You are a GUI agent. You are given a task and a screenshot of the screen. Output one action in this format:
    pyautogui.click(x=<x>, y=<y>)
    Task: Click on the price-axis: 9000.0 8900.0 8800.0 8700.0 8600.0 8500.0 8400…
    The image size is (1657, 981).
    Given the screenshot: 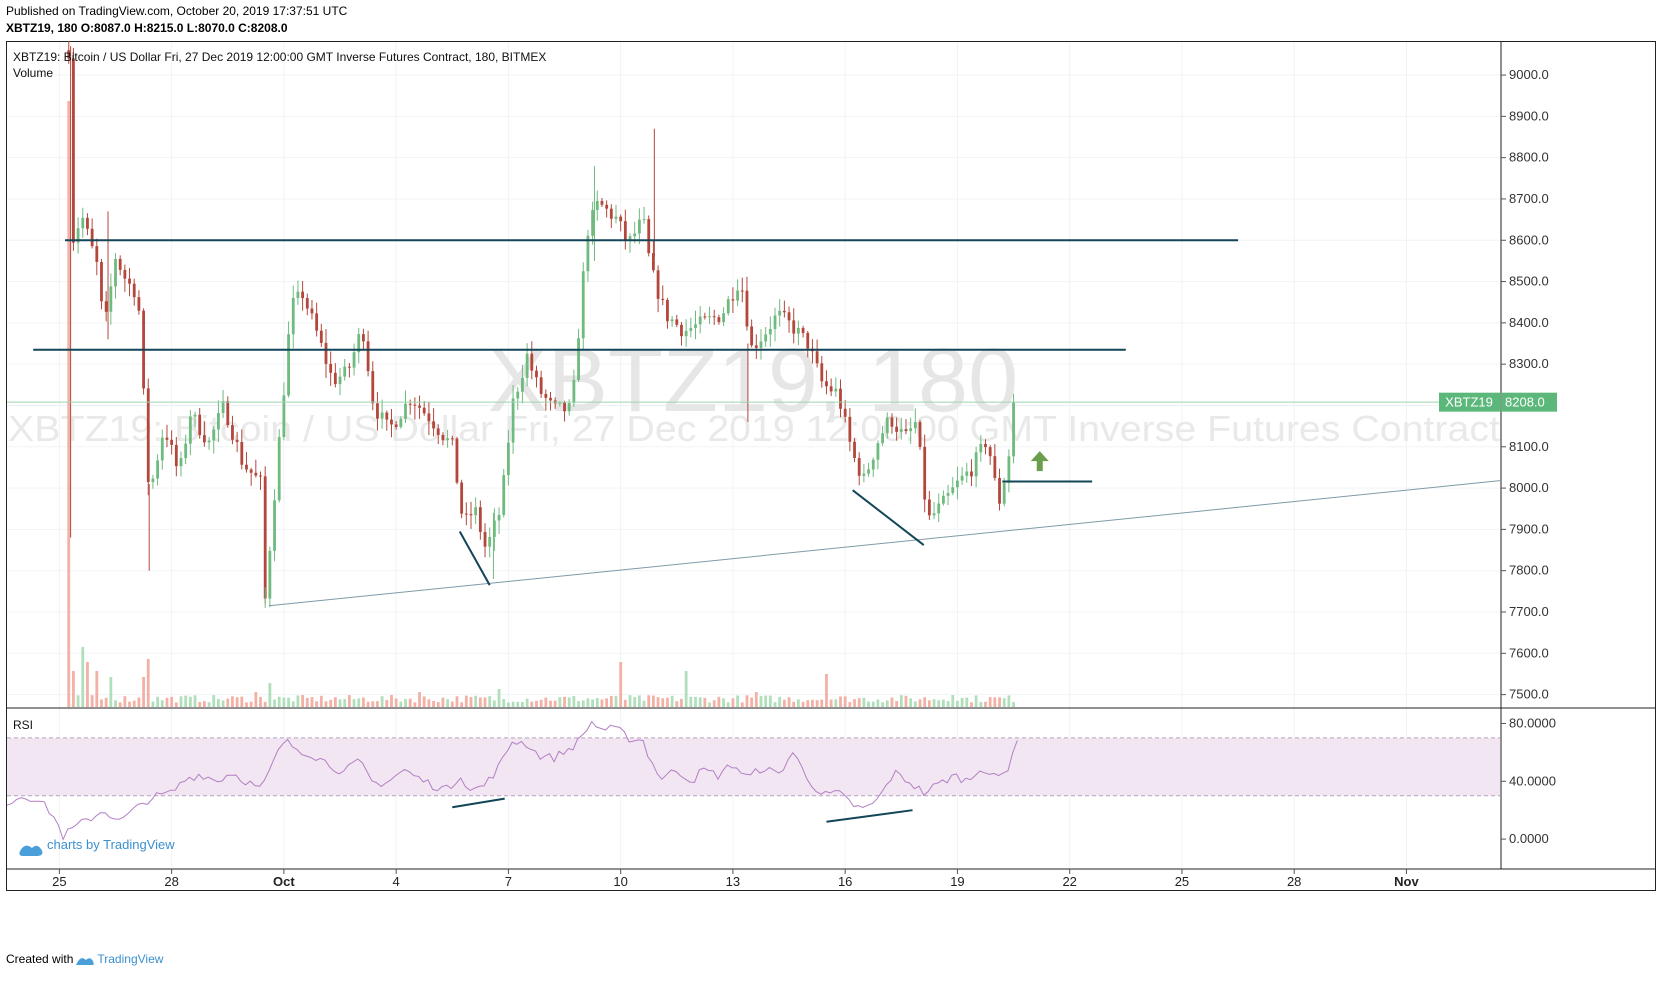 What is the action you would take?
    pyautogui.click(x=1524, y=455)
    